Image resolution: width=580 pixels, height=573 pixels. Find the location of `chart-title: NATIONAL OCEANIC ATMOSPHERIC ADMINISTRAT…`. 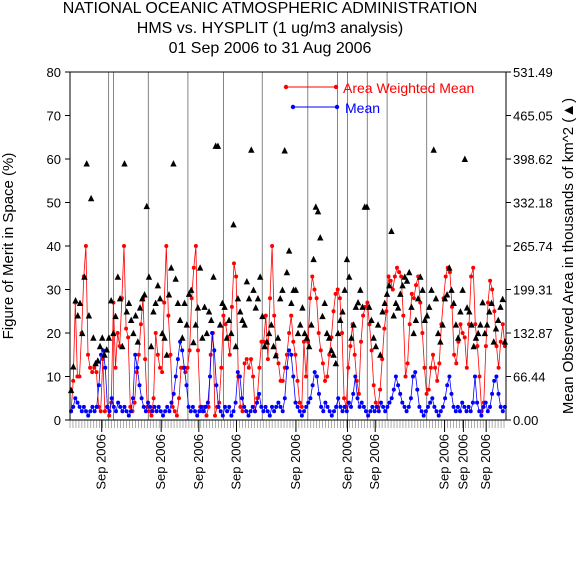

chart-title: NATIONAL OCEANIC ATMOSPHERIC ADMINISTRAT… is located at coordinates (270, 28).